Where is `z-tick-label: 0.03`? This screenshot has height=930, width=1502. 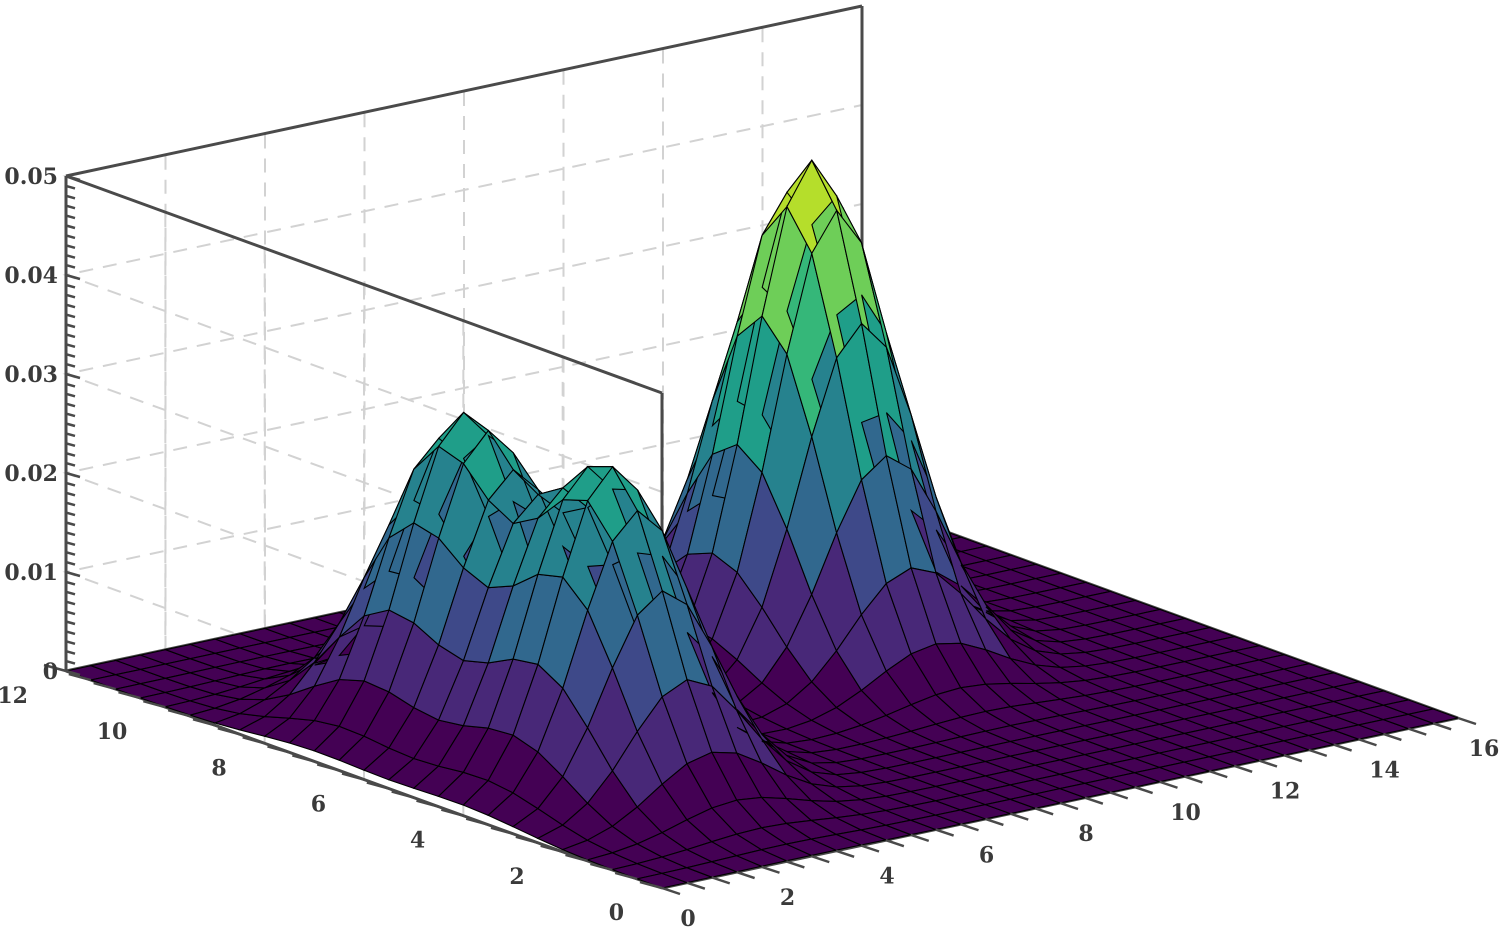 z-tick-label: 0.03 is located at coordinates (31, 375).